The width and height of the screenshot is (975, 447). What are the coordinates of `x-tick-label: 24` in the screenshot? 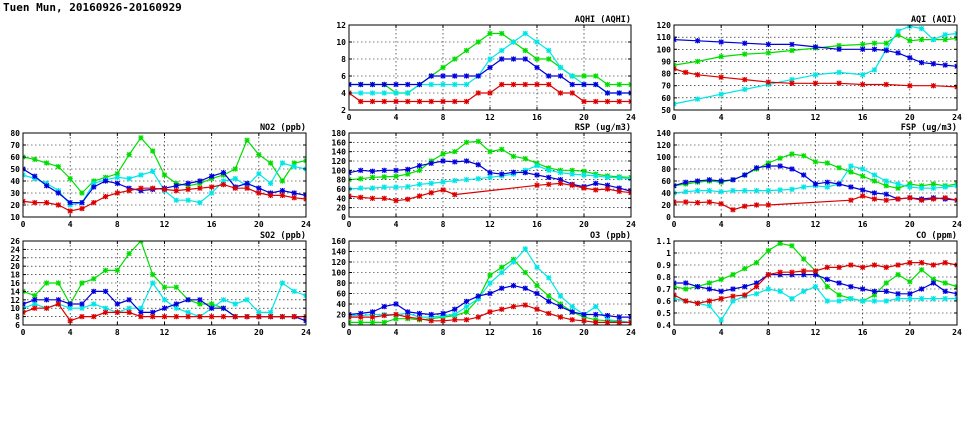 It's located at (957, 224).